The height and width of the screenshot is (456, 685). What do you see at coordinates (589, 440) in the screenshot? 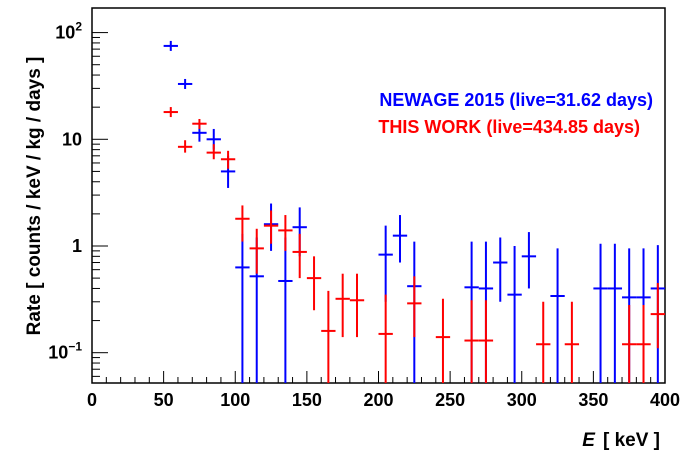
I see `x-axis-variable: E` at bounding box center [589, 440].